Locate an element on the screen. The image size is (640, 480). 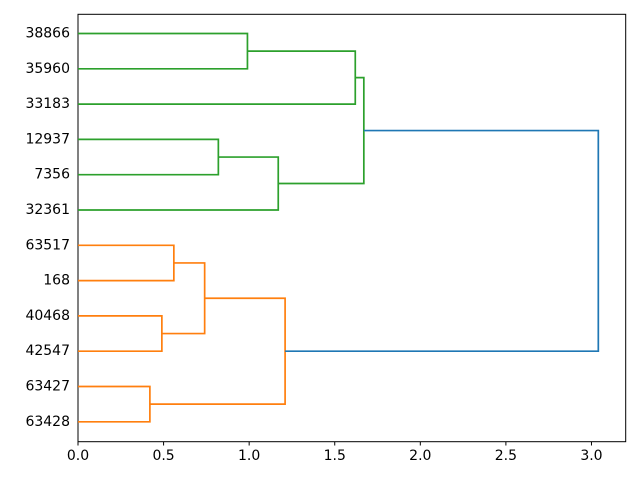
leaf-label: 12937 is located at coordinates (47, 139).